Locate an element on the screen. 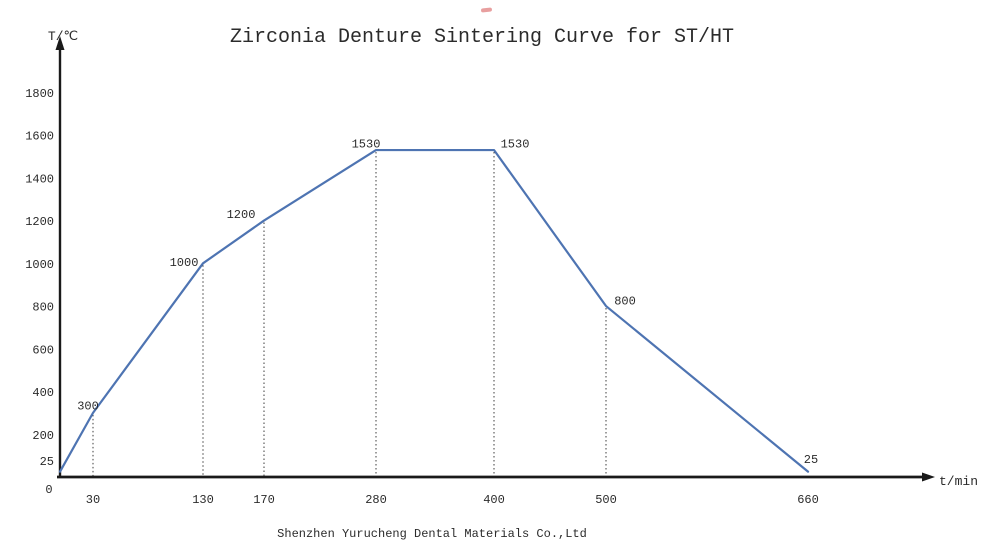 Image resolution: width=990 pixels, height=560 pixels. point-label-280: 1530 is located at coordinates (366, 145).